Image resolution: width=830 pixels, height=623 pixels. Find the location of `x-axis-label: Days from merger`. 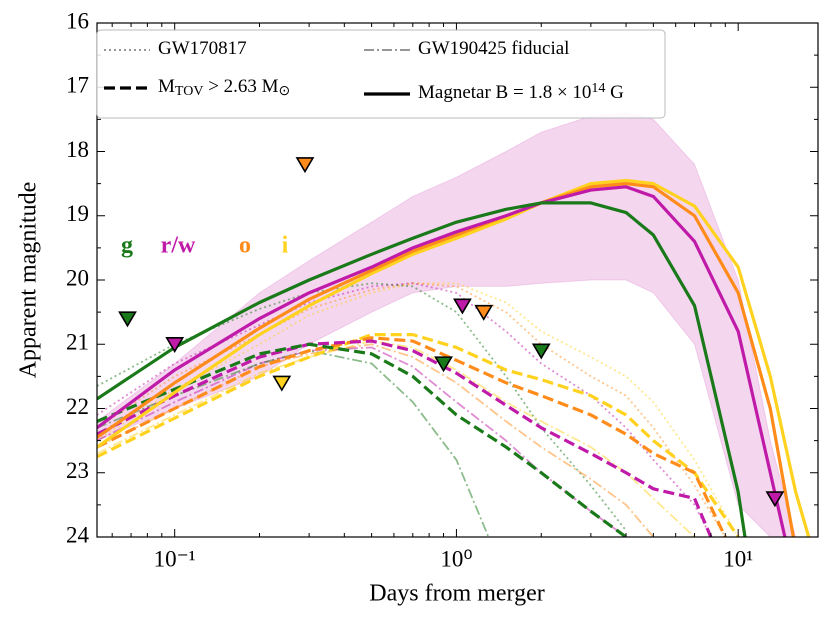

x-axis-label: Days from merger is located at coordinates (457, 594).